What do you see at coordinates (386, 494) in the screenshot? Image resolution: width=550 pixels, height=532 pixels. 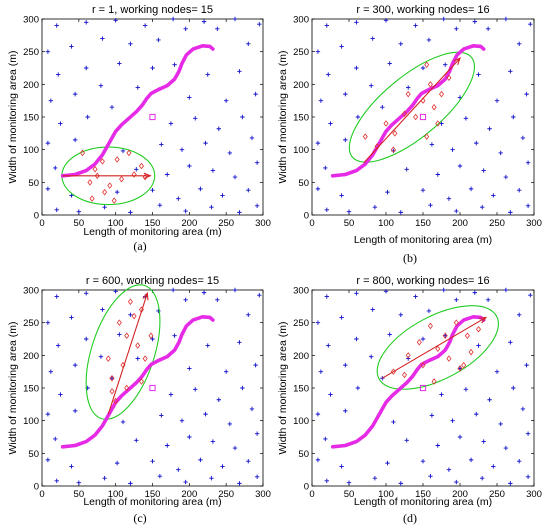 I see `x-tick-label: 100` at bounding box center [386, 494].